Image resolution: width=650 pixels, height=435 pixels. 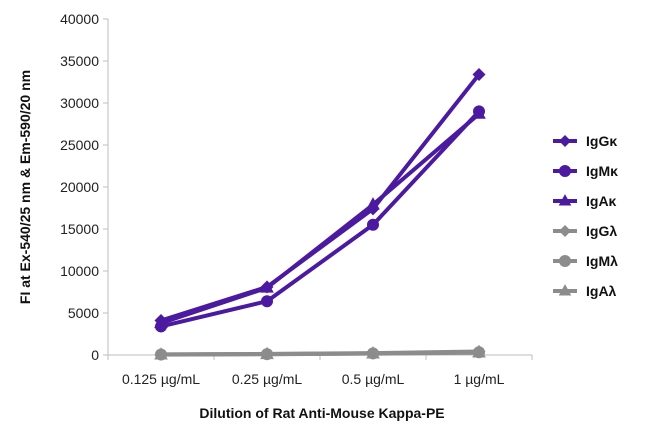 What do you see at coordinates (79, 103) in the screenshot?
I see `y-tick-label: 30000` at bounding box center [79, 103].